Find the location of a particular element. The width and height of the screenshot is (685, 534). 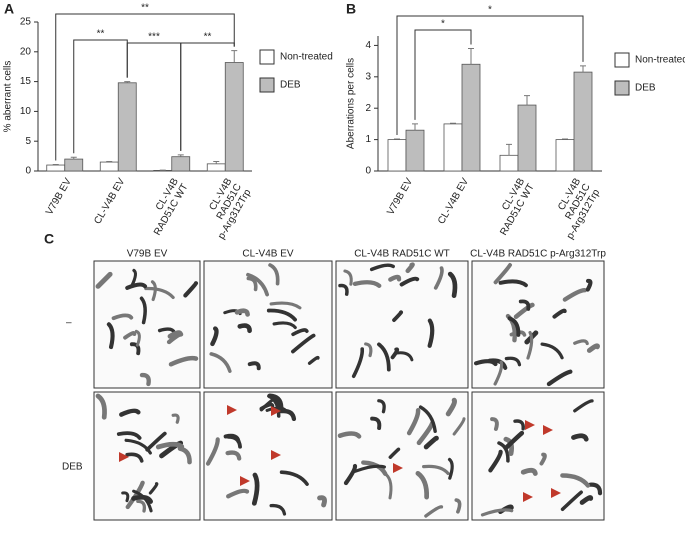

row-label: DEB is located at coordinates (72, 467).